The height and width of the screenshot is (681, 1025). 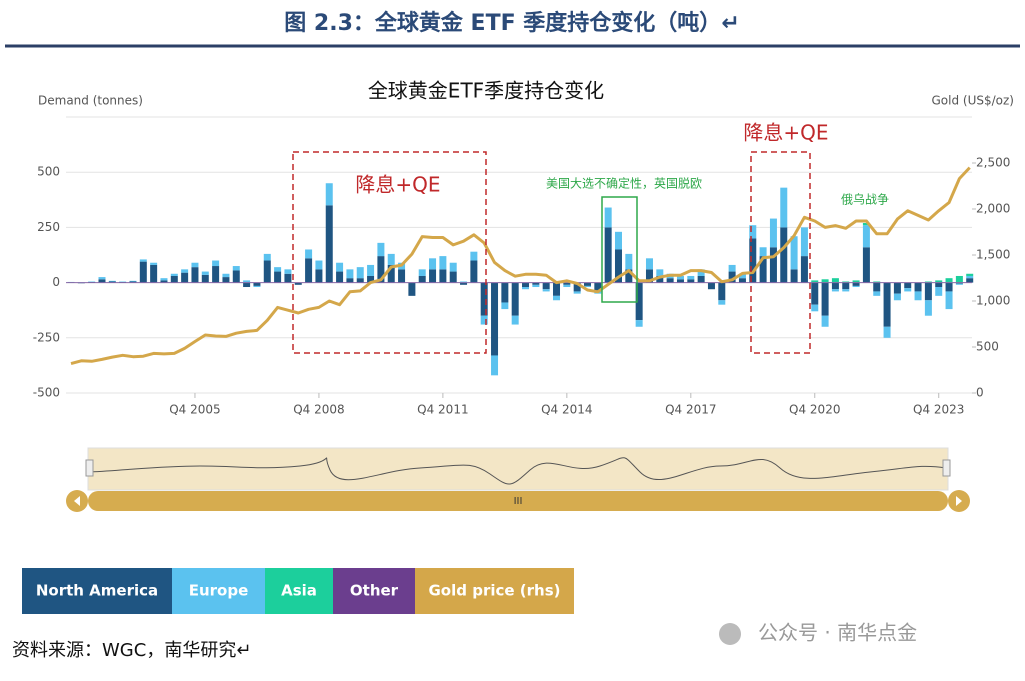 What do you see at coordinates (194, 410) in the screenshot?
I see `x-tick-label: Q4 2005` at bounding box center [194, 410].